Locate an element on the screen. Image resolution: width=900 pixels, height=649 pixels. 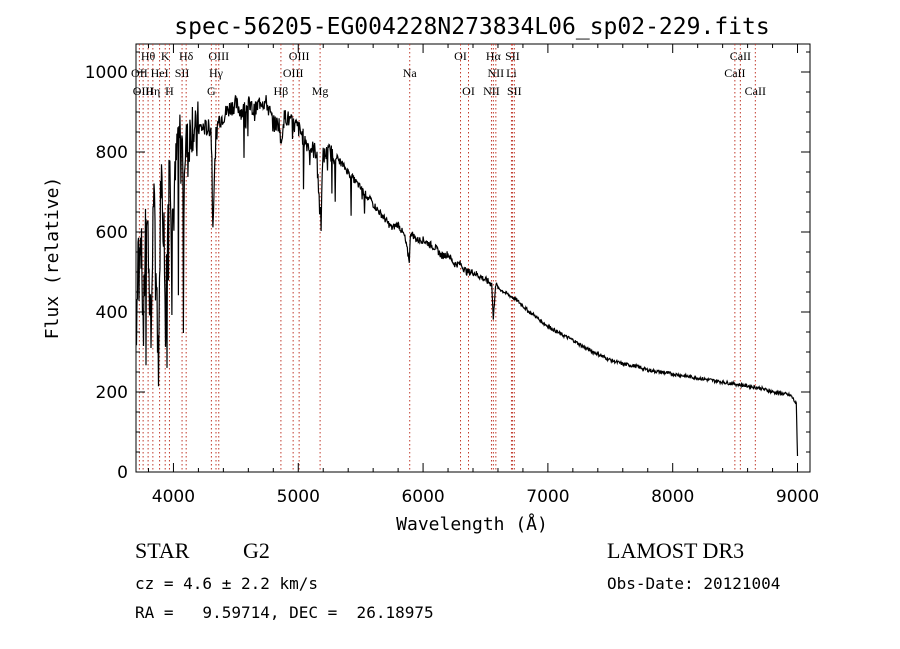
spectral-line-label: Hδ is located at coordinates (186, 56).